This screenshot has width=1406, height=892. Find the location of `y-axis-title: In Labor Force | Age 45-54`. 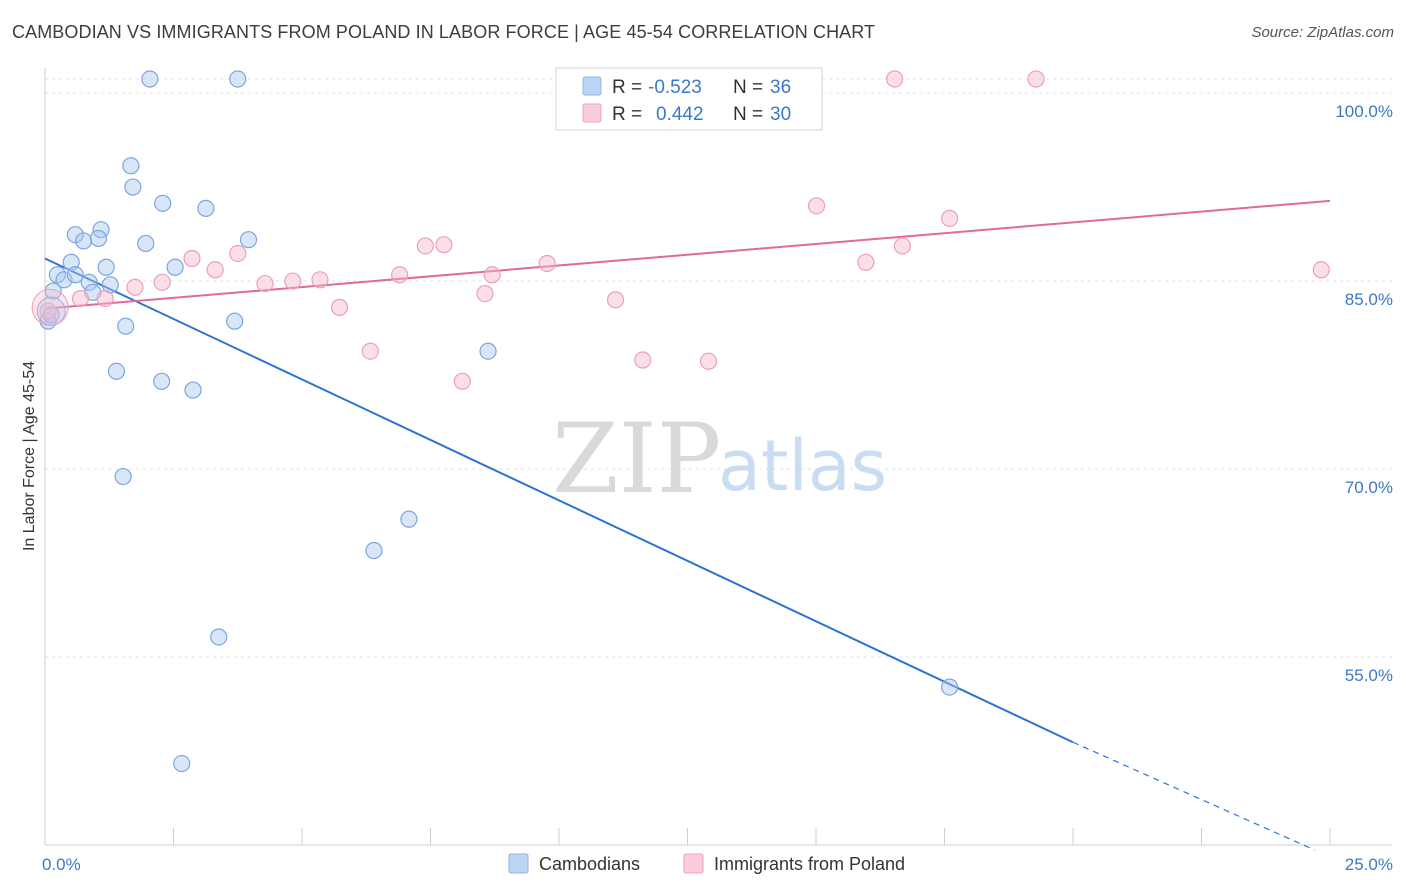

y-axis-title: In Labor Force | Age 45-54 is located at coordinates (29, 456).